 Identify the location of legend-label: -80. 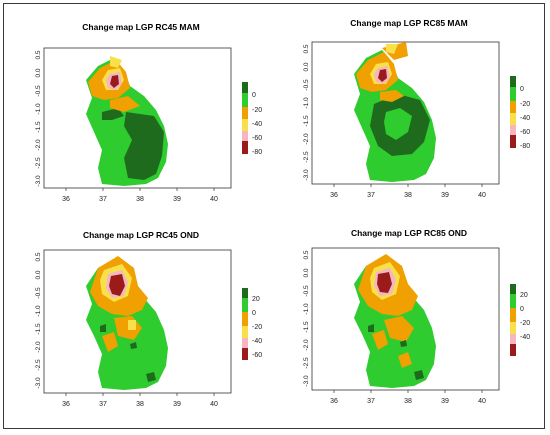
(525, 146).